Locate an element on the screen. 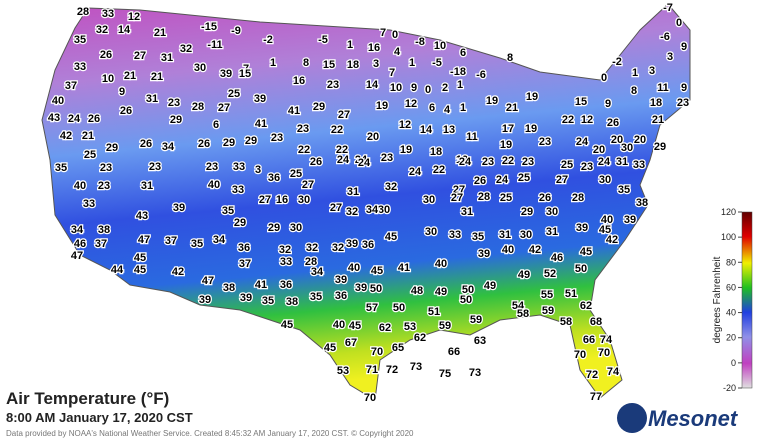  station-temp: 44 is located at coordinates (117, 270).